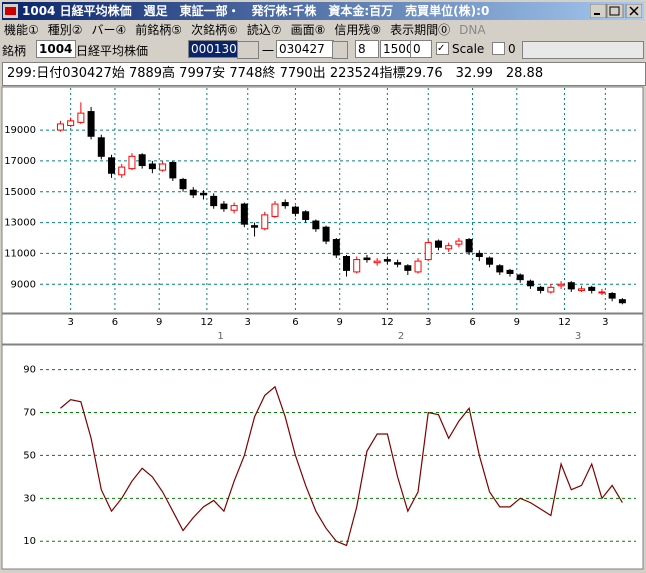 Image resolution: width=646 pixels, height=573 pixels. I want to click on toolbar-label: 銘柄, so click(14, 51).